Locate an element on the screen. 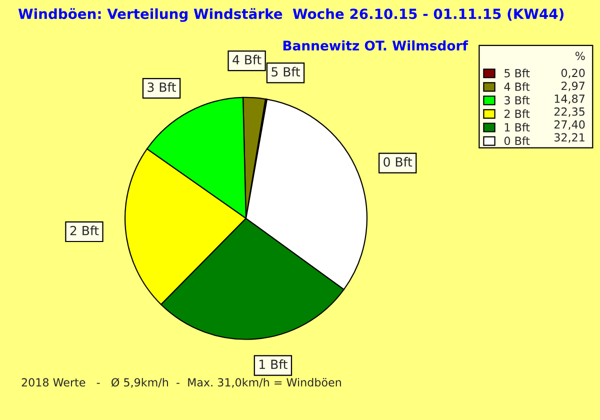 Image resolution: width=600 pixels, height=420 pixels. legend-title: % is located at coordinates (580, 56).